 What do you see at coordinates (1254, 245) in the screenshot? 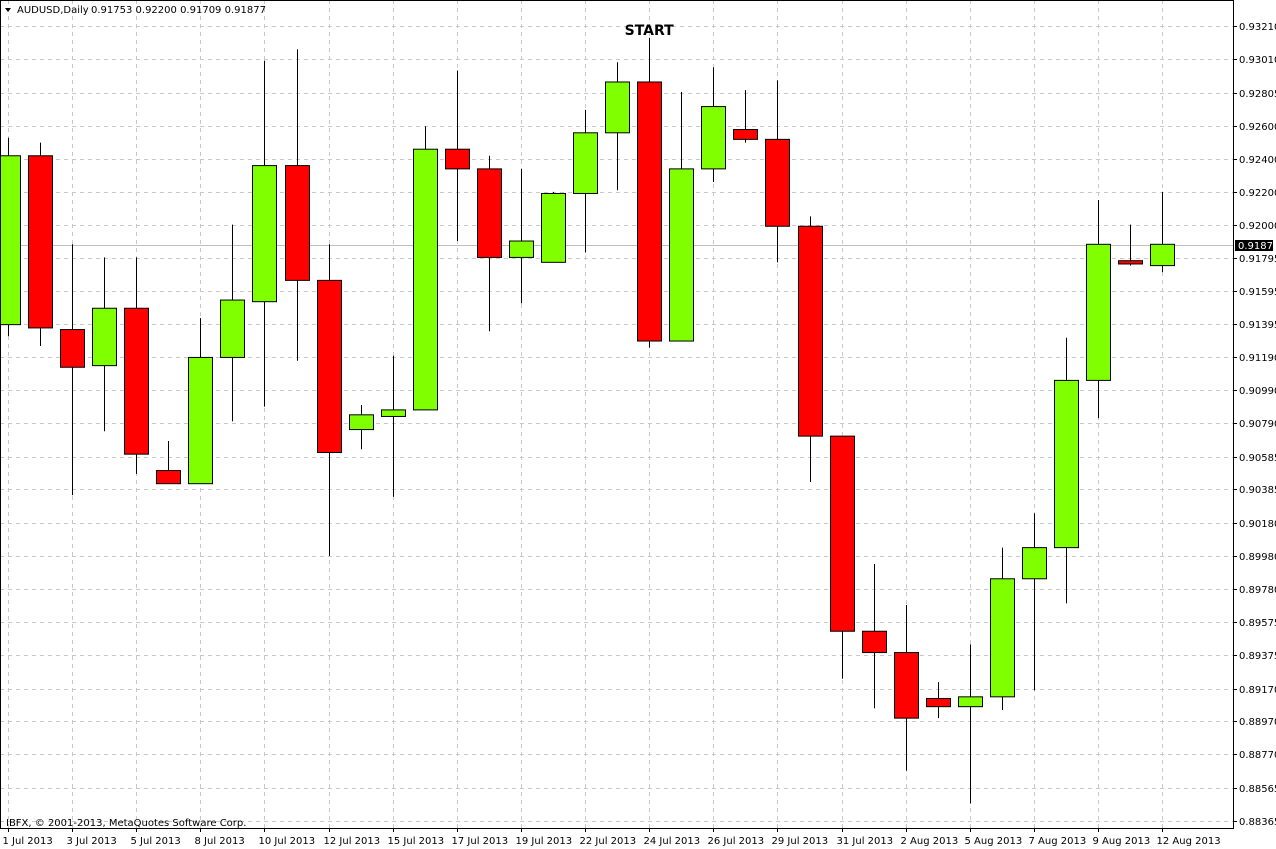
I see `current-price-tag` at bounding box center [1254, 245].